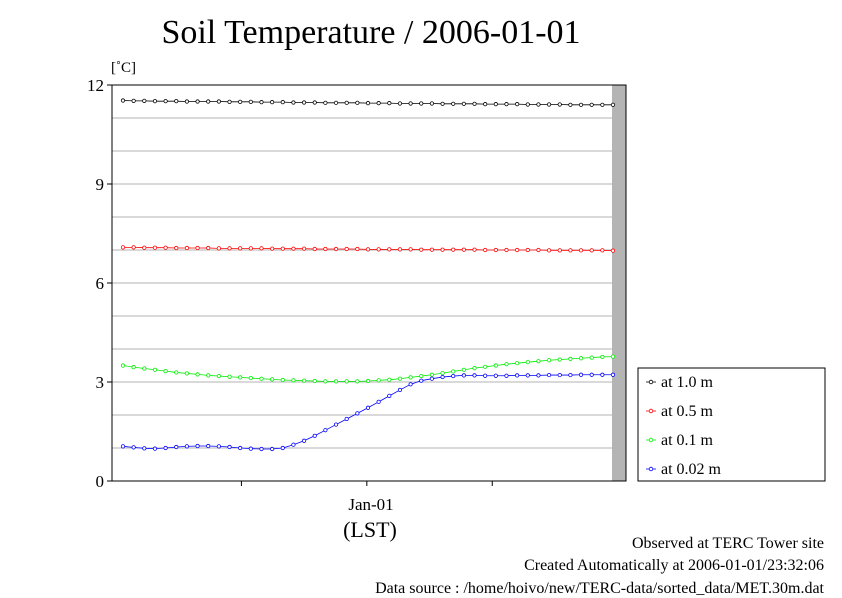  I want to click on series-line, so click(367, 412).